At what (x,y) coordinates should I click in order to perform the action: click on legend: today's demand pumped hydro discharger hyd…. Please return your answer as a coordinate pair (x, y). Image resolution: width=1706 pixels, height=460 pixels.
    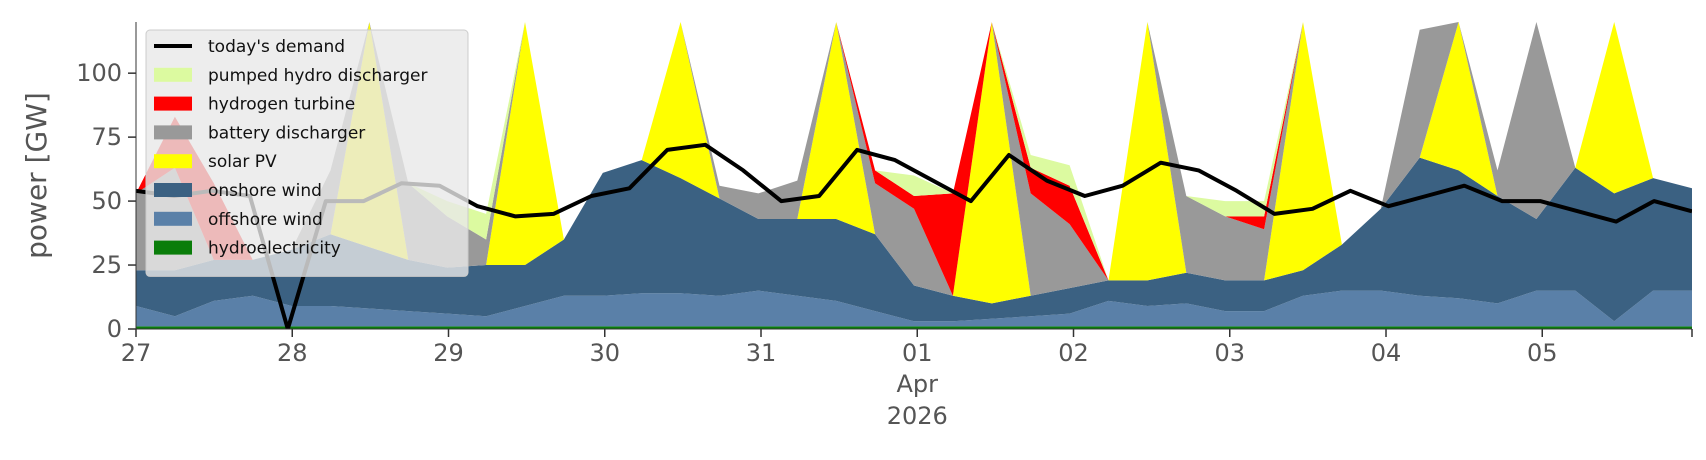
    Looking at the image, I should click on (307, 153).